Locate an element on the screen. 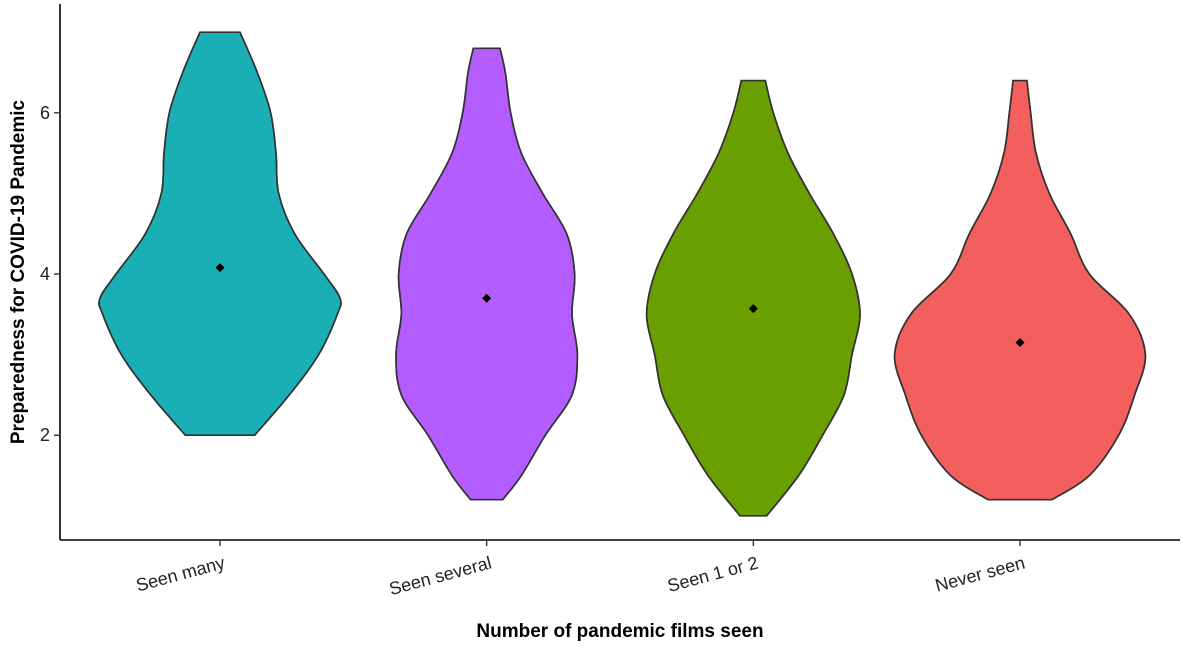 Image resolution: width=1200 pixels, height=652 pixels. x-tick-label: Never seen is located at coordinates (980, 574).